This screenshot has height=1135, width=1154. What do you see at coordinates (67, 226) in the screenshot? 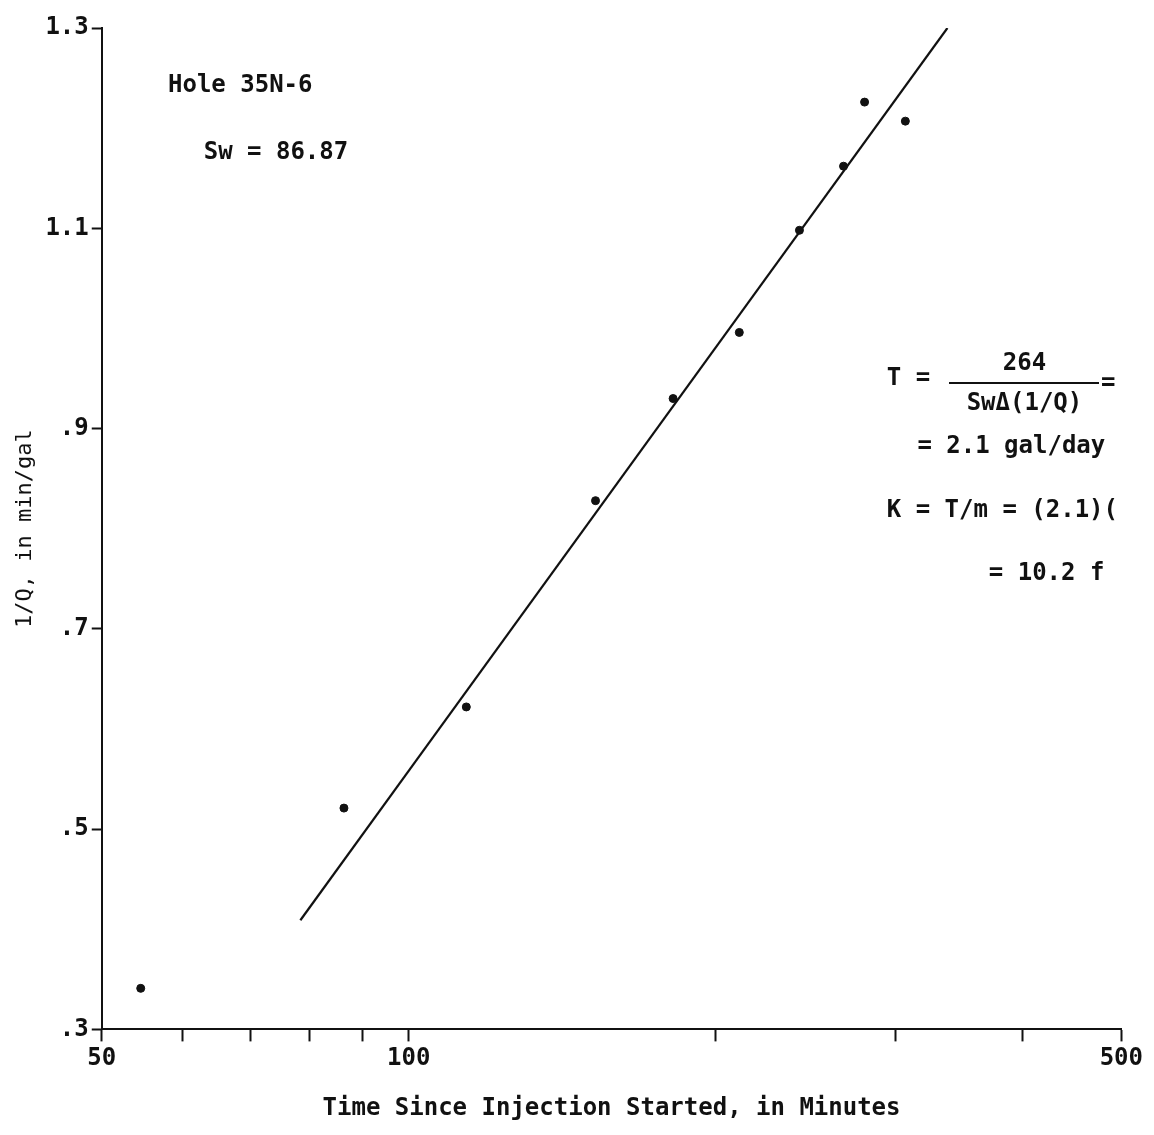
I see `y-tick-label: 1.1` at bounding box center [67, 226].